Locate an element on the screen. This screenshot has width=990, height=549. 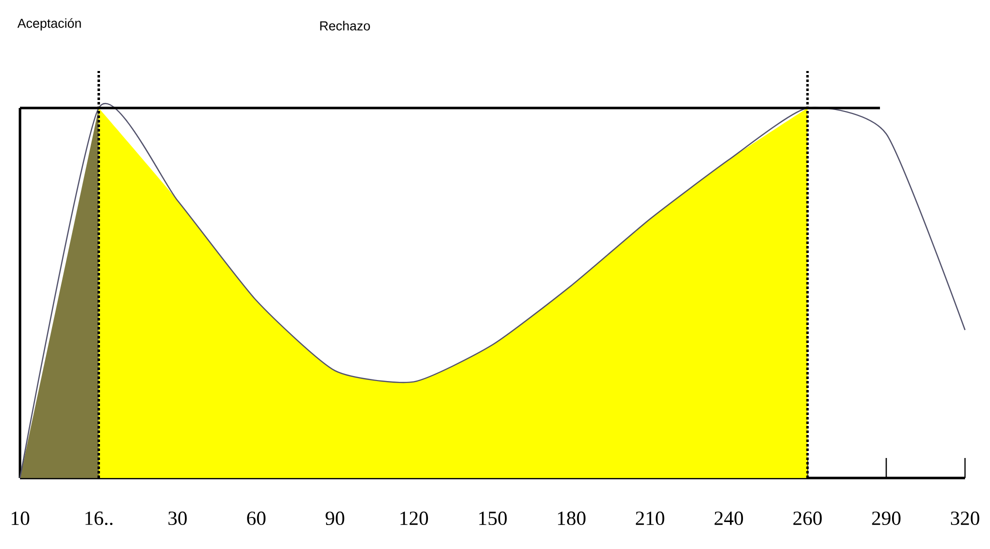
x-tick-label: 60 is located at coordinates (256, 519).